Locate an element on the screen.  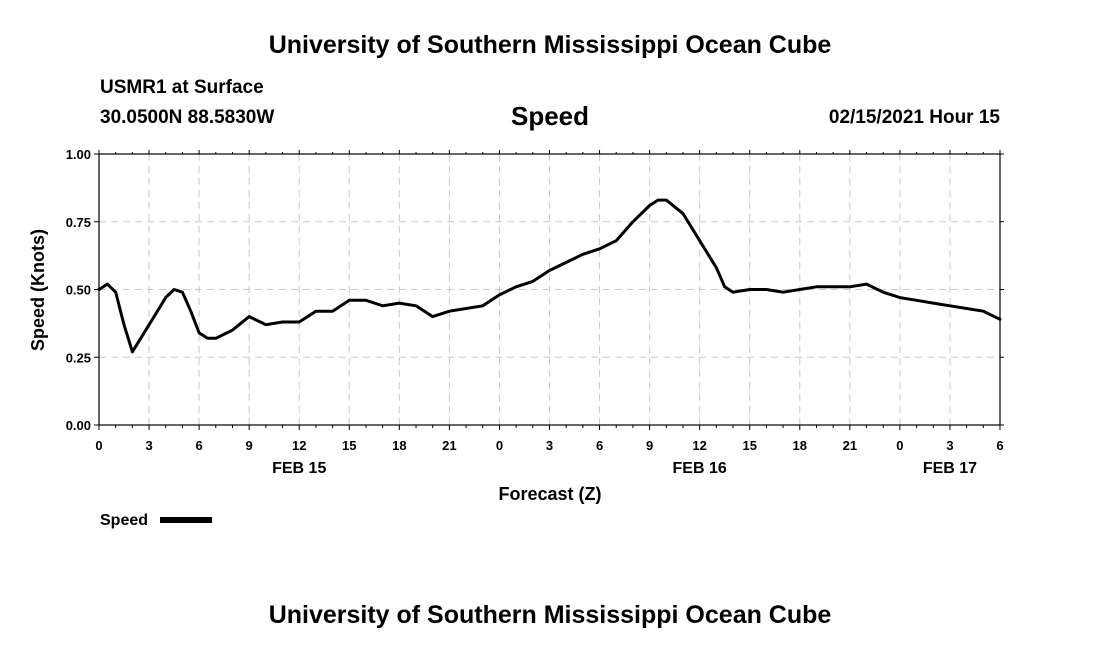
day-label: FEB 16 is located at coordinates (700, 468).